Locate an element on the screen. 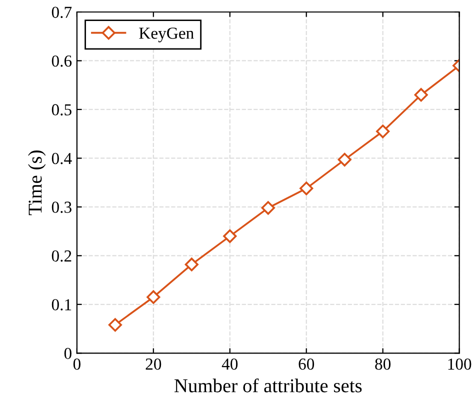 This screenshot has width=475, height=414. y-tick-label: 0 is located at coordinates (68, 354).